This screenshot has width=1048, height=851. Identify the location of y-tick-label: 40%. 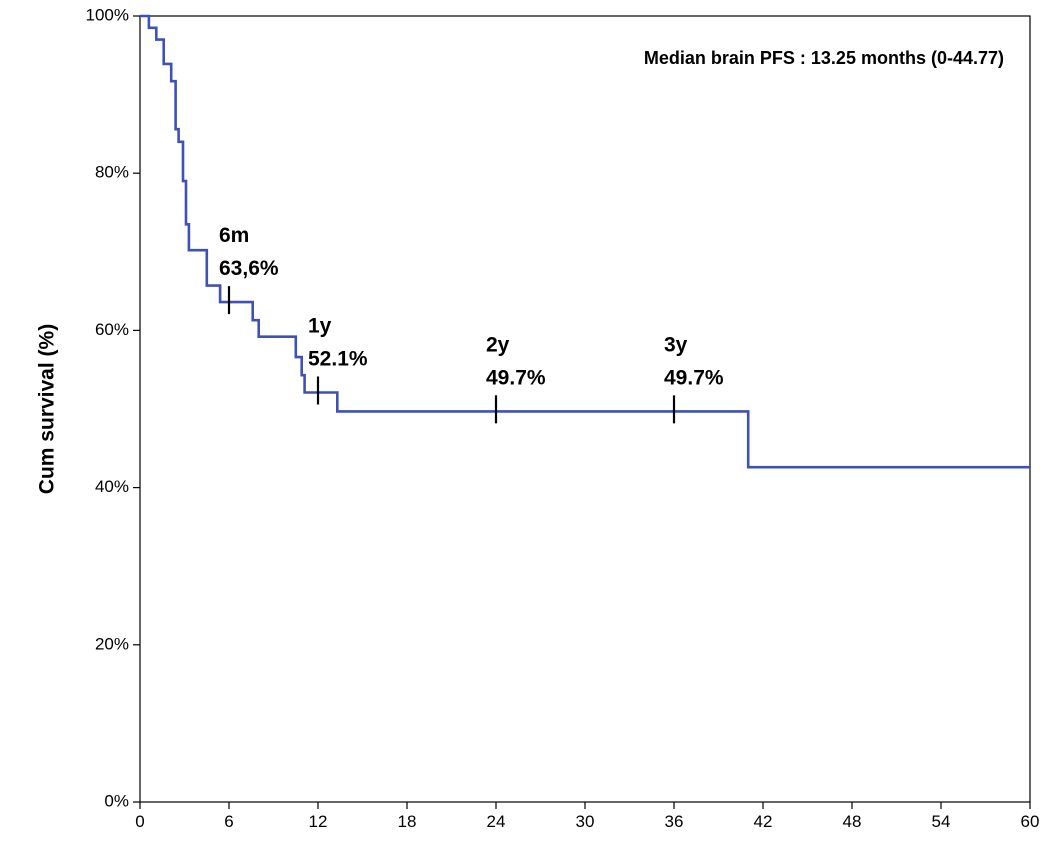
(112, 486).